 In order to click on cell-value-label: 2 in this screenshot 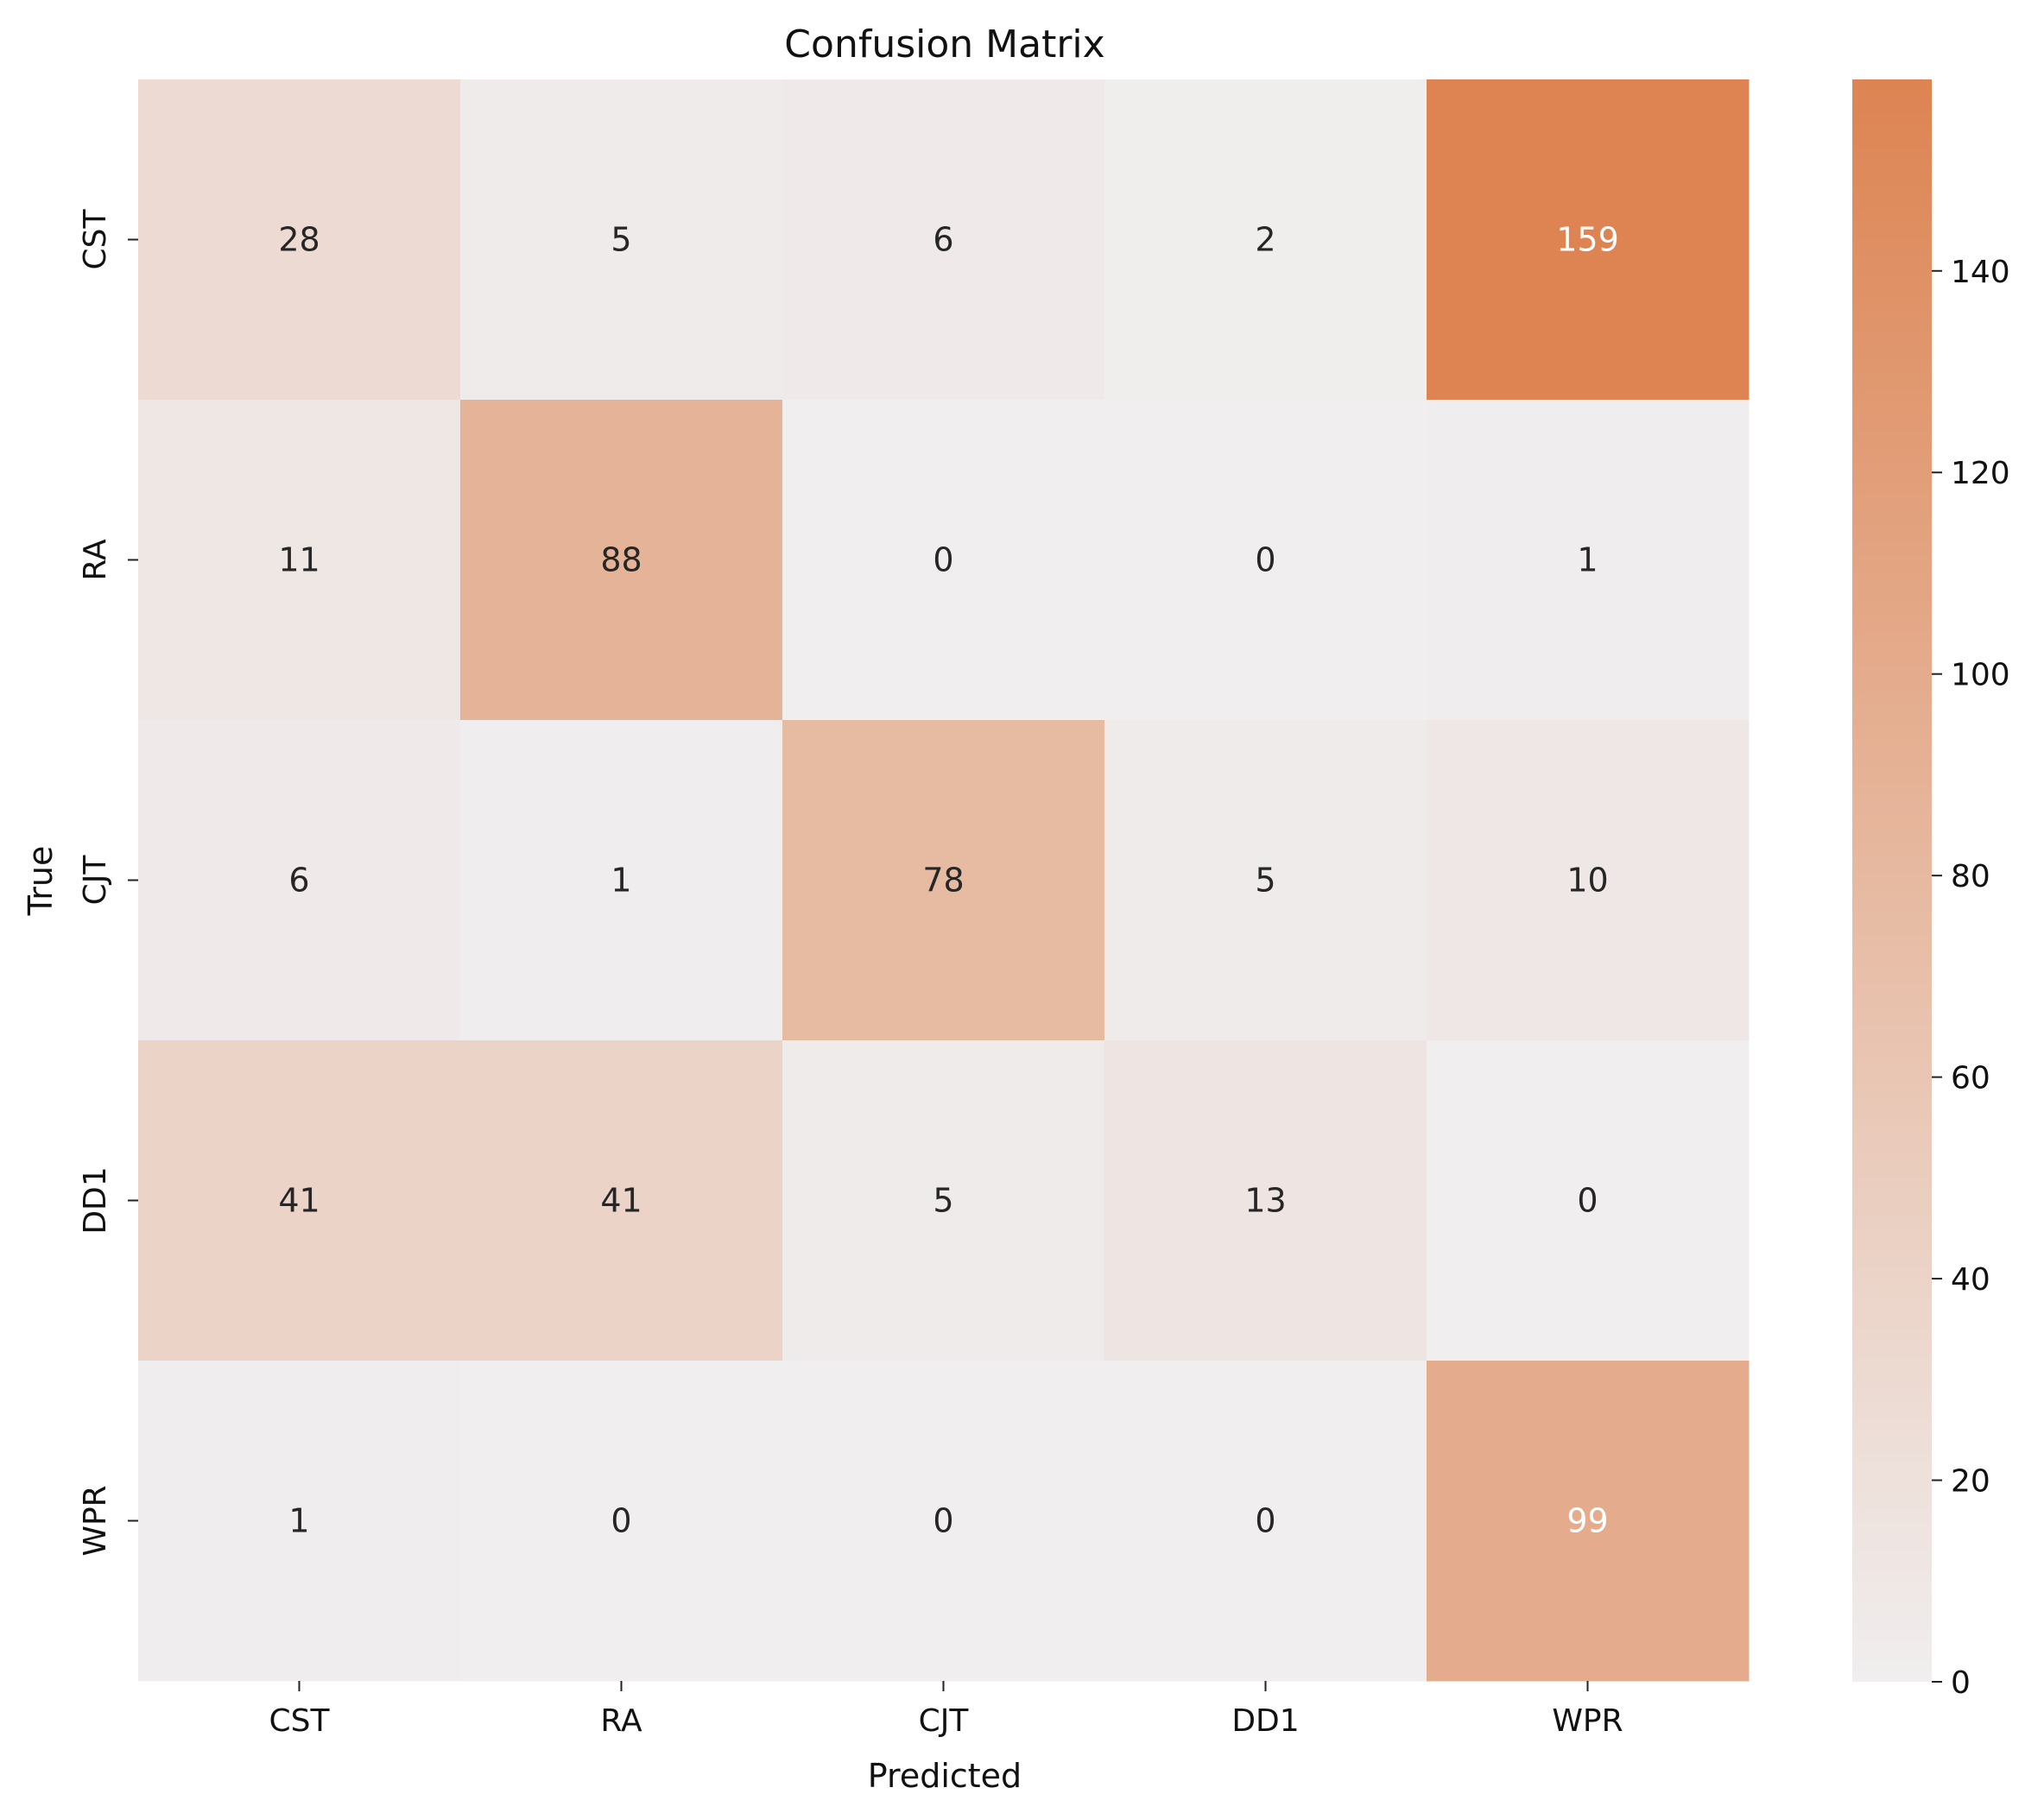, I will do `click(1265, 240)`.